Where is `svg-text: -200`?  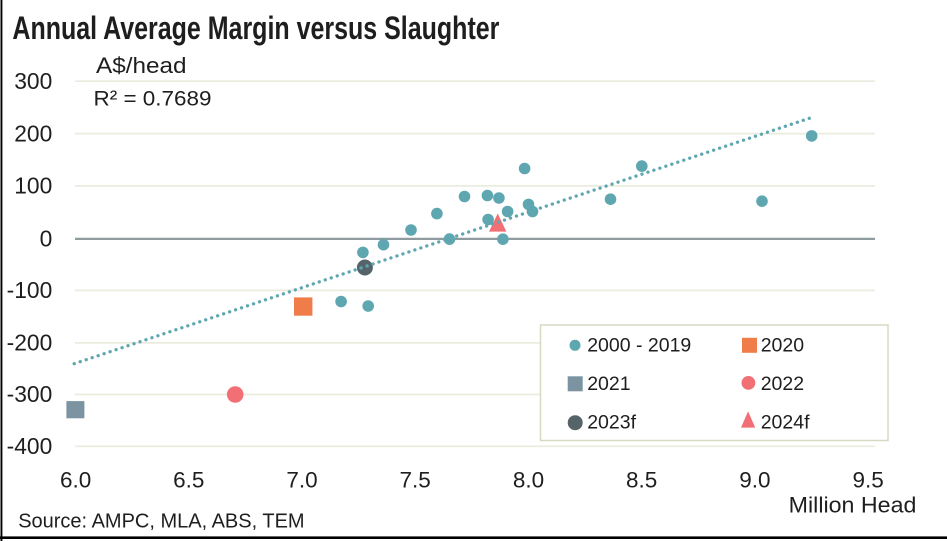 svg-text: -200 is located at coordinates (30, 343).